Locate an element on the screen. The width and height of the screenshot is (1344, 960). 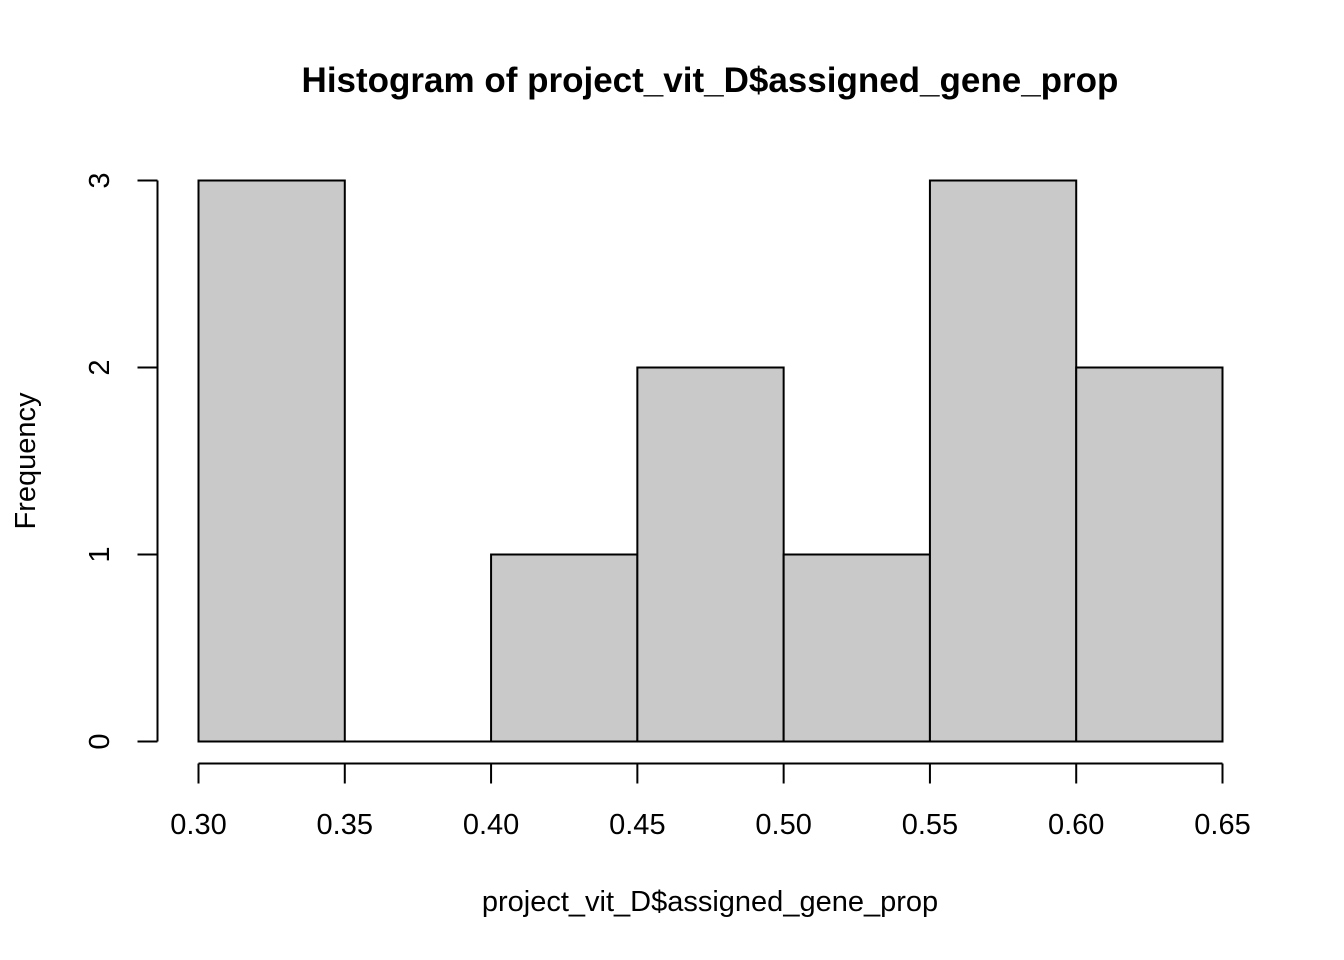
x-ticks: 0.30 0.35 0.40 0.45 0.50 0.55 0.60 0.65 is located at coordinates (710, 802).